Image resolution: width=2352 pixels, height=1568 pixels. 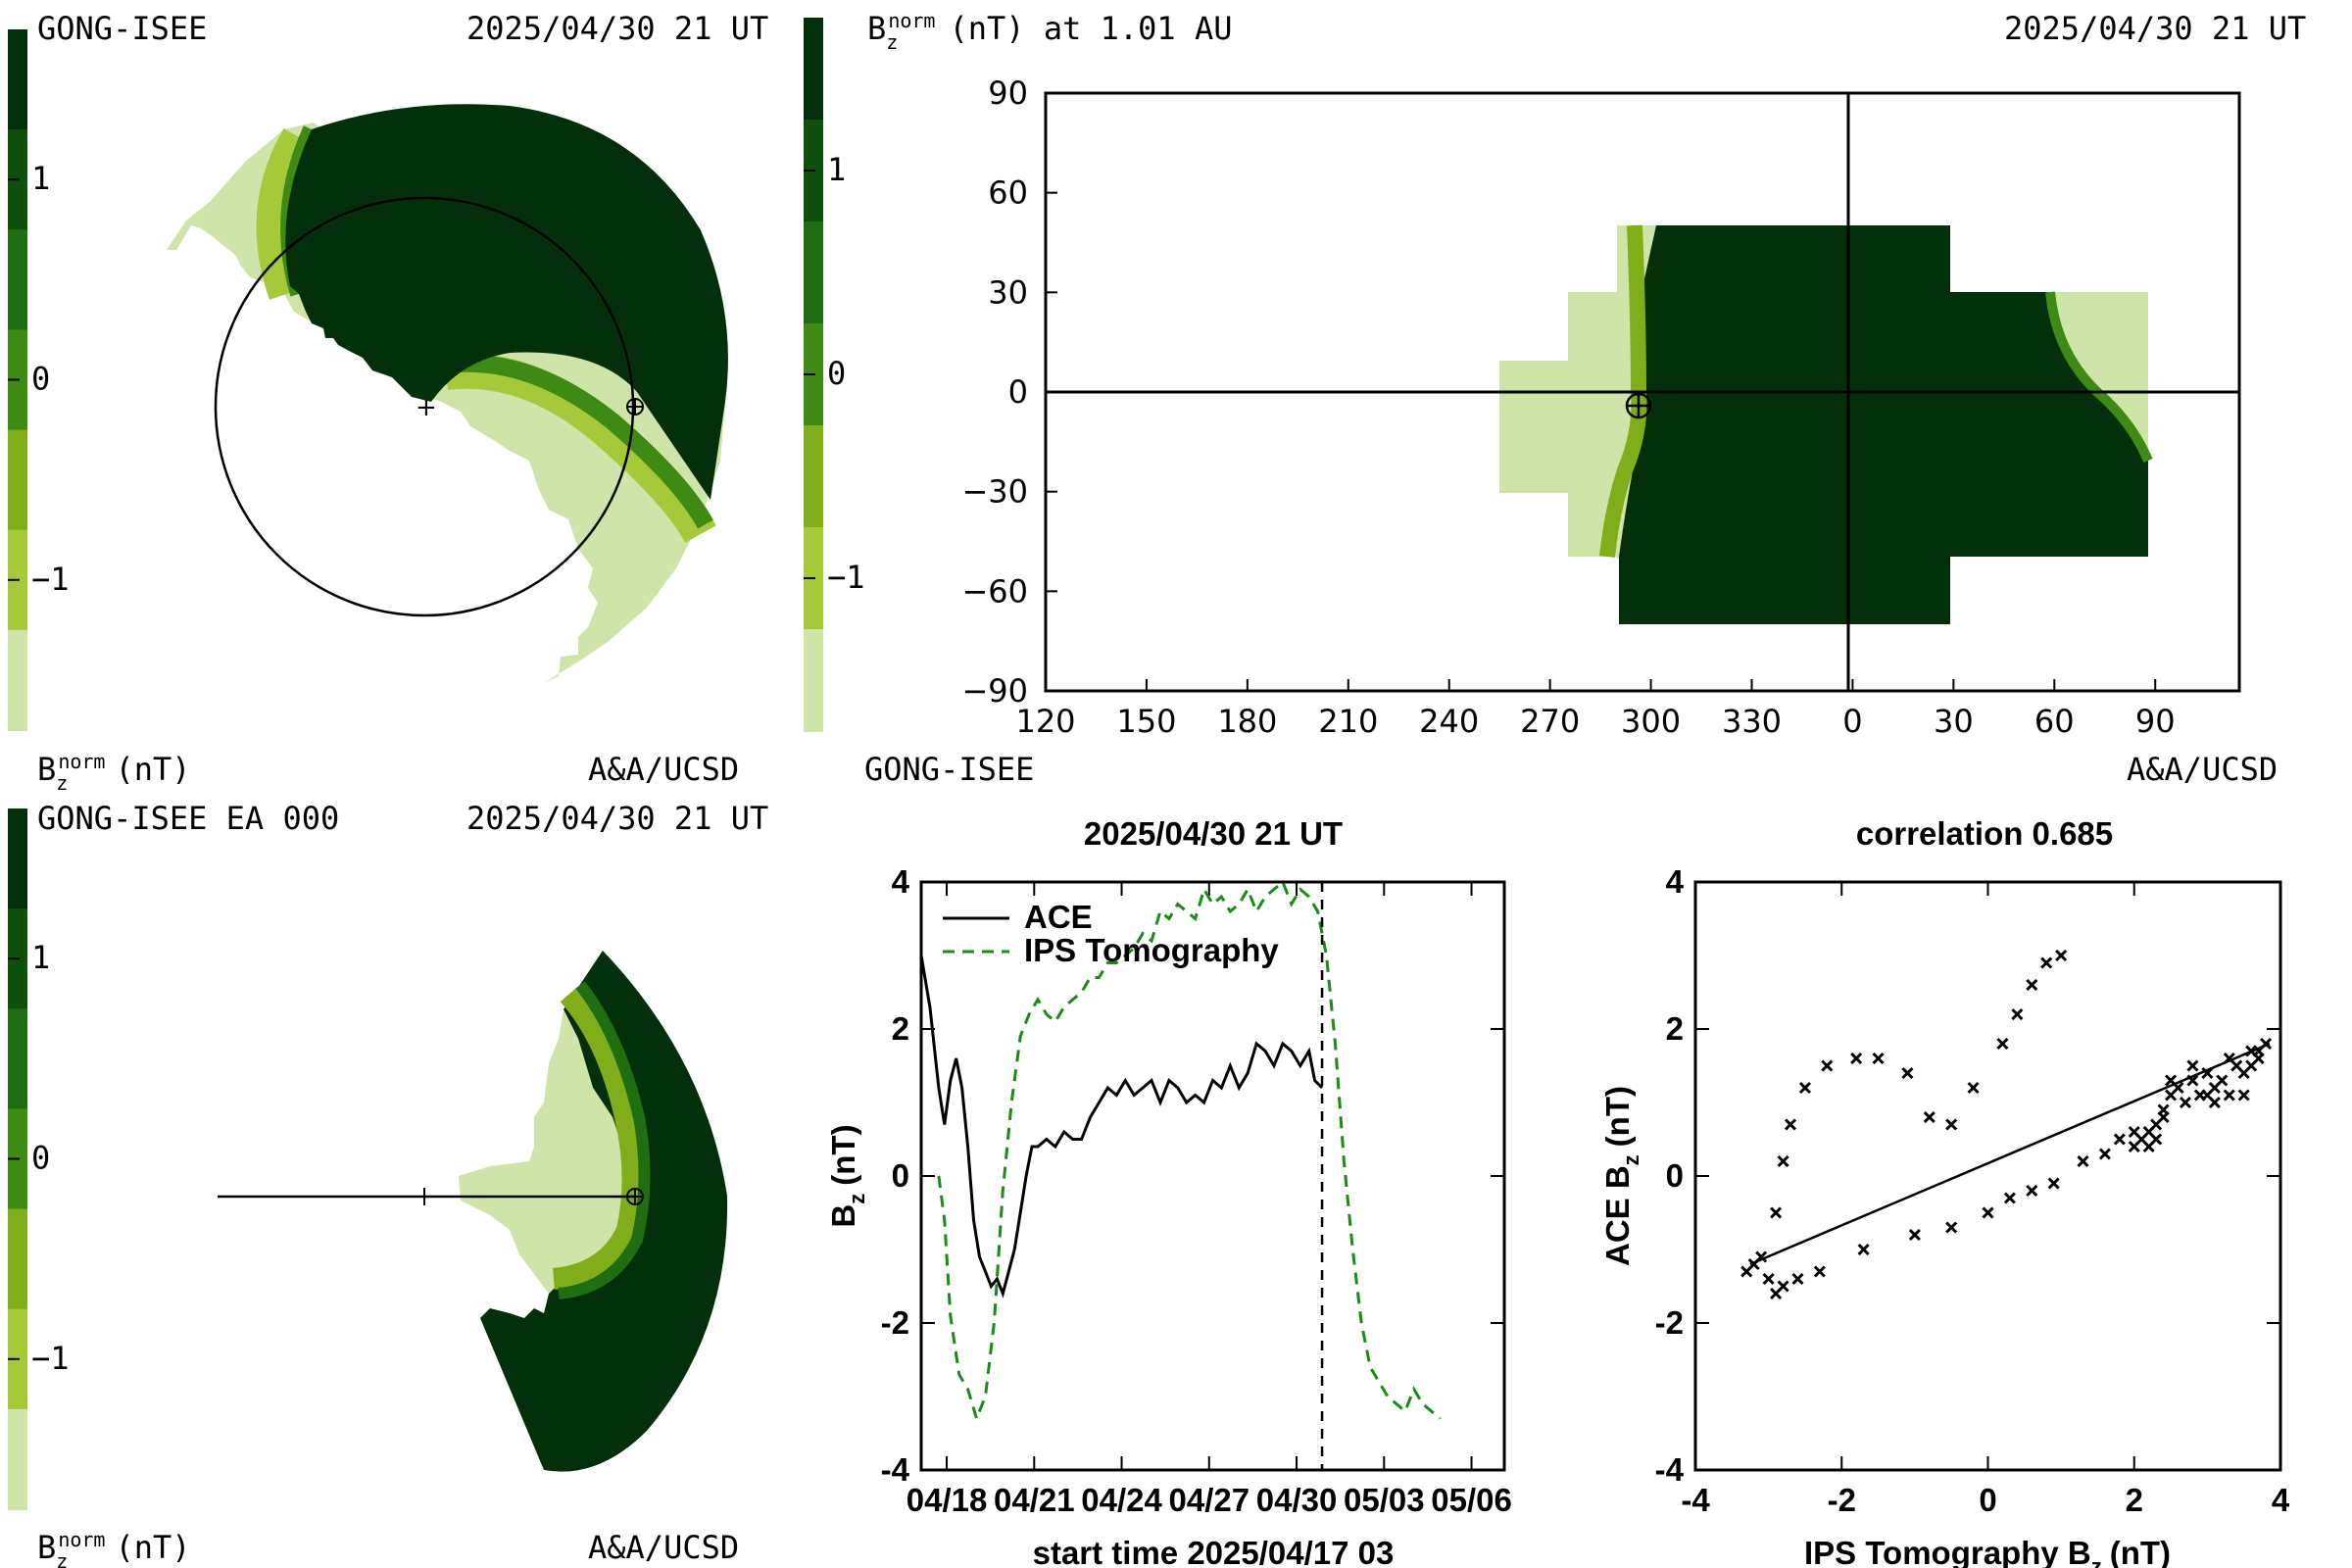 What do you see at coordinates (1669, 1322) in the screenshot?
I see `scatter-y-tick-label: -2` at bounding box center [1669, 1322].